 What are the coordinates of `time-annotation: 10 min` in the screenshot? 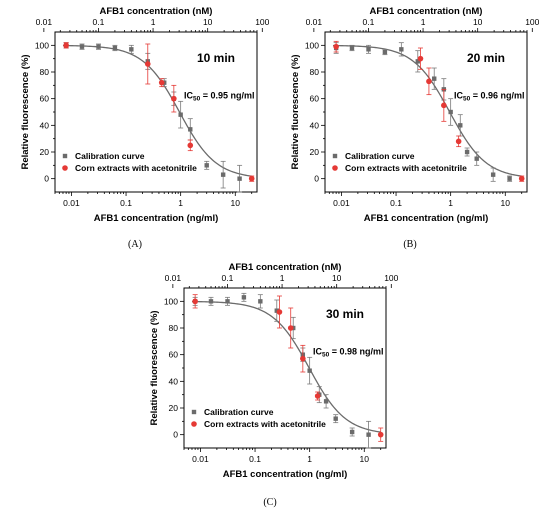 It's located at (216, 58).